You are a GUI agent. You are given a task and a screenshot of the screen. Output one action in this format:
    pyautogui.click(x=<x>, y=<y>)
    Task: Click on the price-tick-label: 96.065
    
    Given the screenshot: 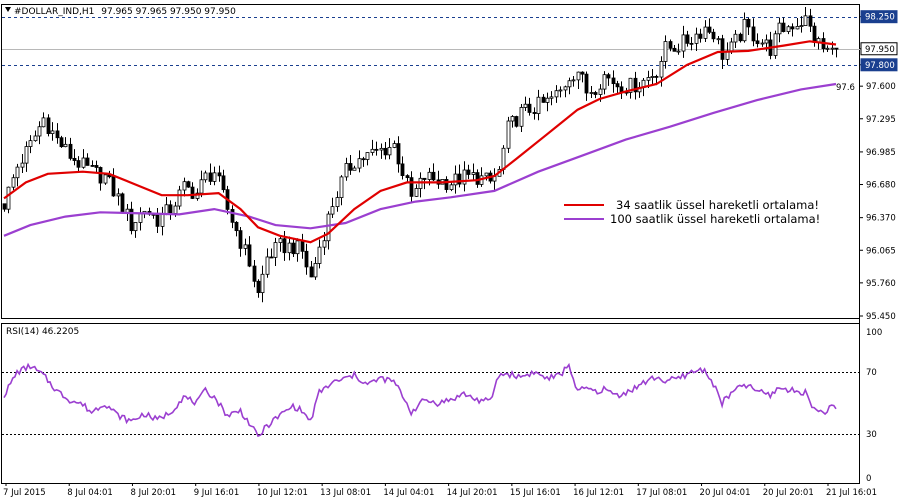 What is the action you would take?
    pyautogui.click(x=881, y=251)
    